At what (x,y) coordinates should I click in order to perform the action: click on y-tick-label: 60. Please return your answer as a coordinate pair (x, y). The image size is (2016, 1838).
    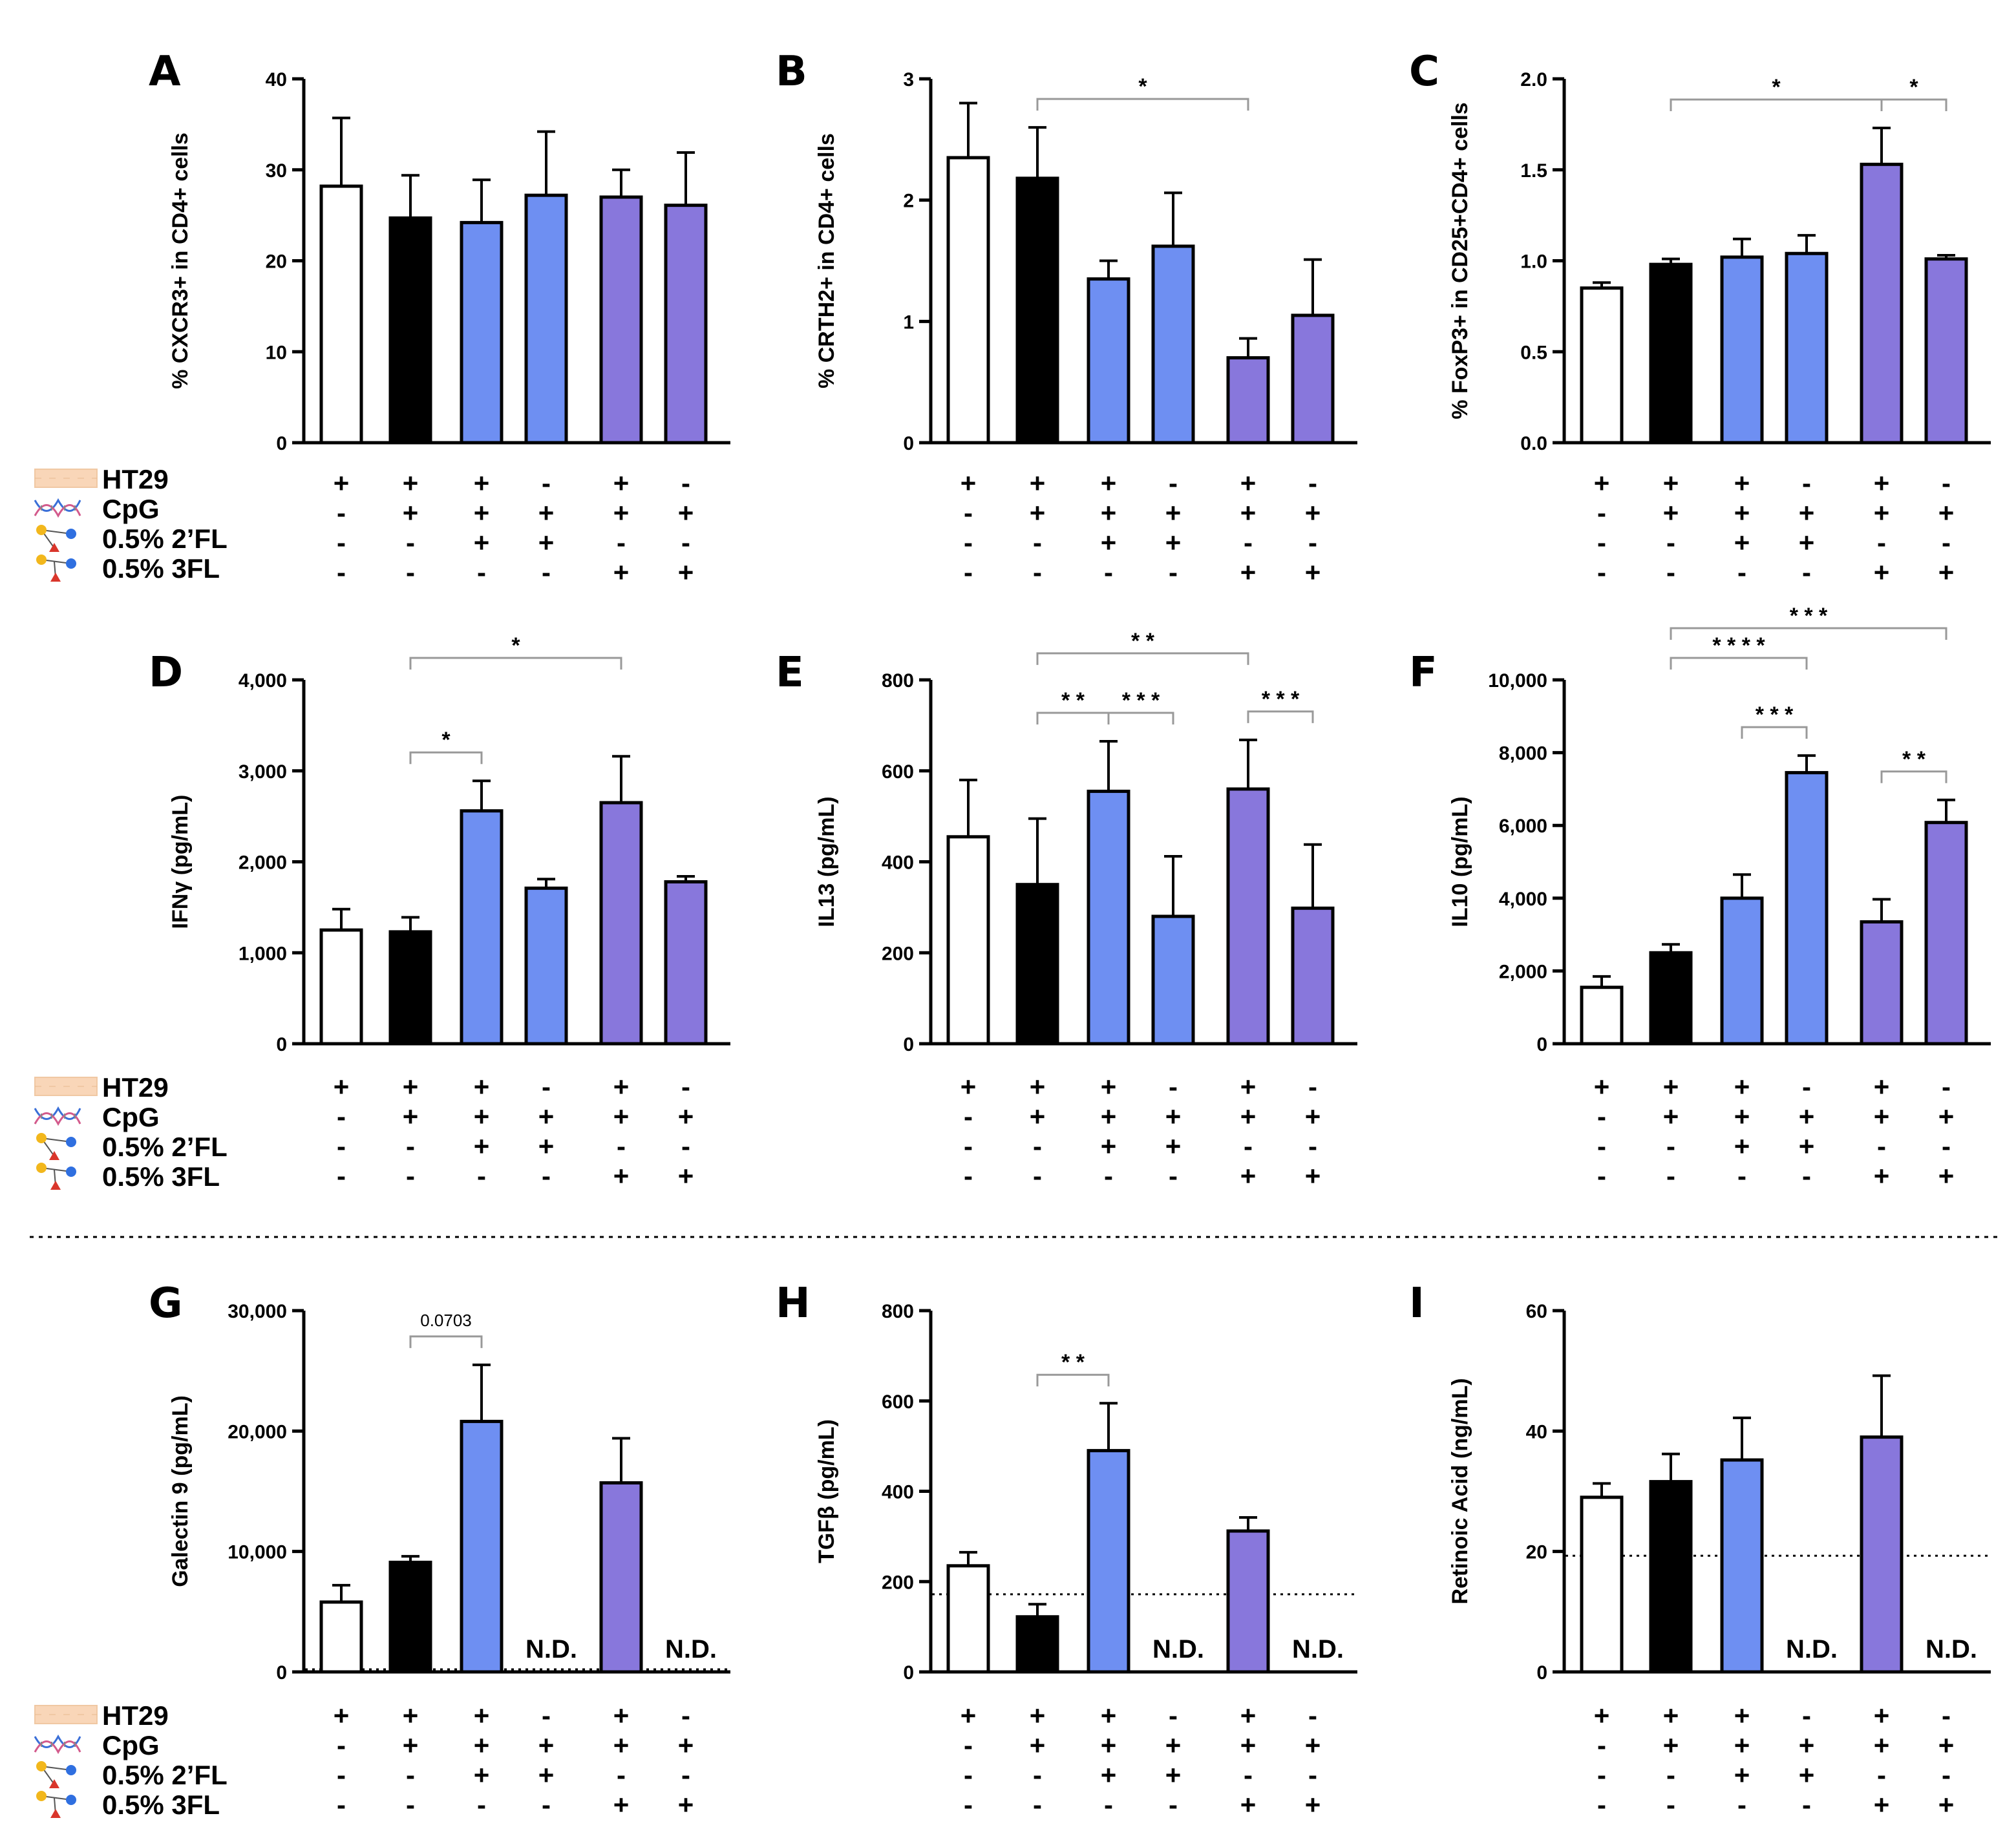
    Looking at the image, I should click on (1536, 1311).